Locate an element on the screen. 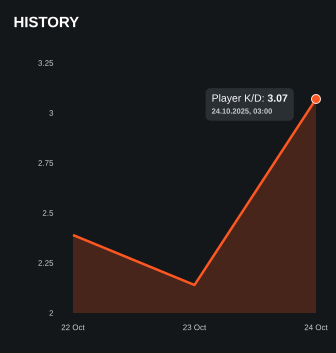  chart-title: HISTORY is located at coordinates (46, 22).